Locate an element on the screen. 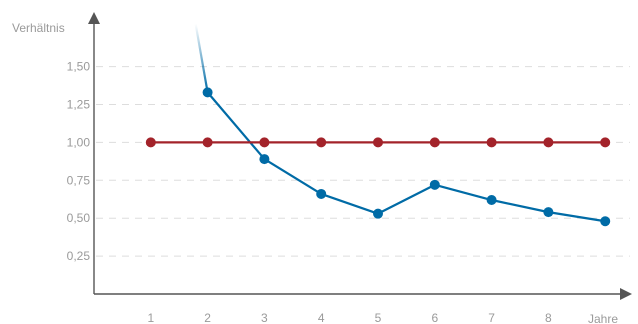 This screenshot has height=324, width=638. x-tick-label: 5 is located at coordinates (378, 317).